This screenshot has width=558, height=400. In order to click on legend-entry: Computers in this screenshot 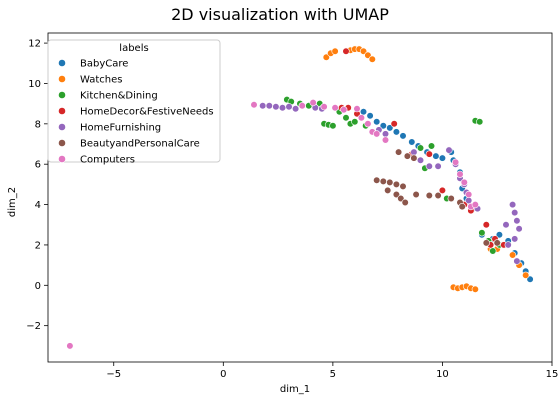, I will do `click(107, 160)`.